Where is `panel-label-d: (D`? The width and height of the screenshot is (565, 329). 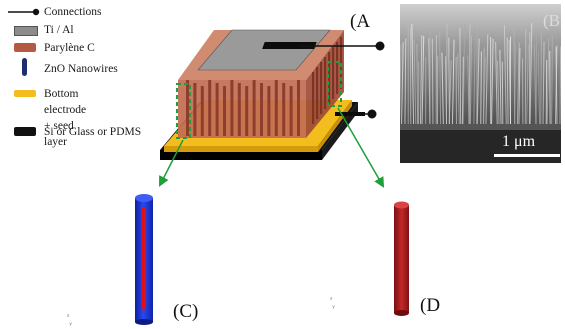
panel-label-d: (D is located at coordinates (430, 306).